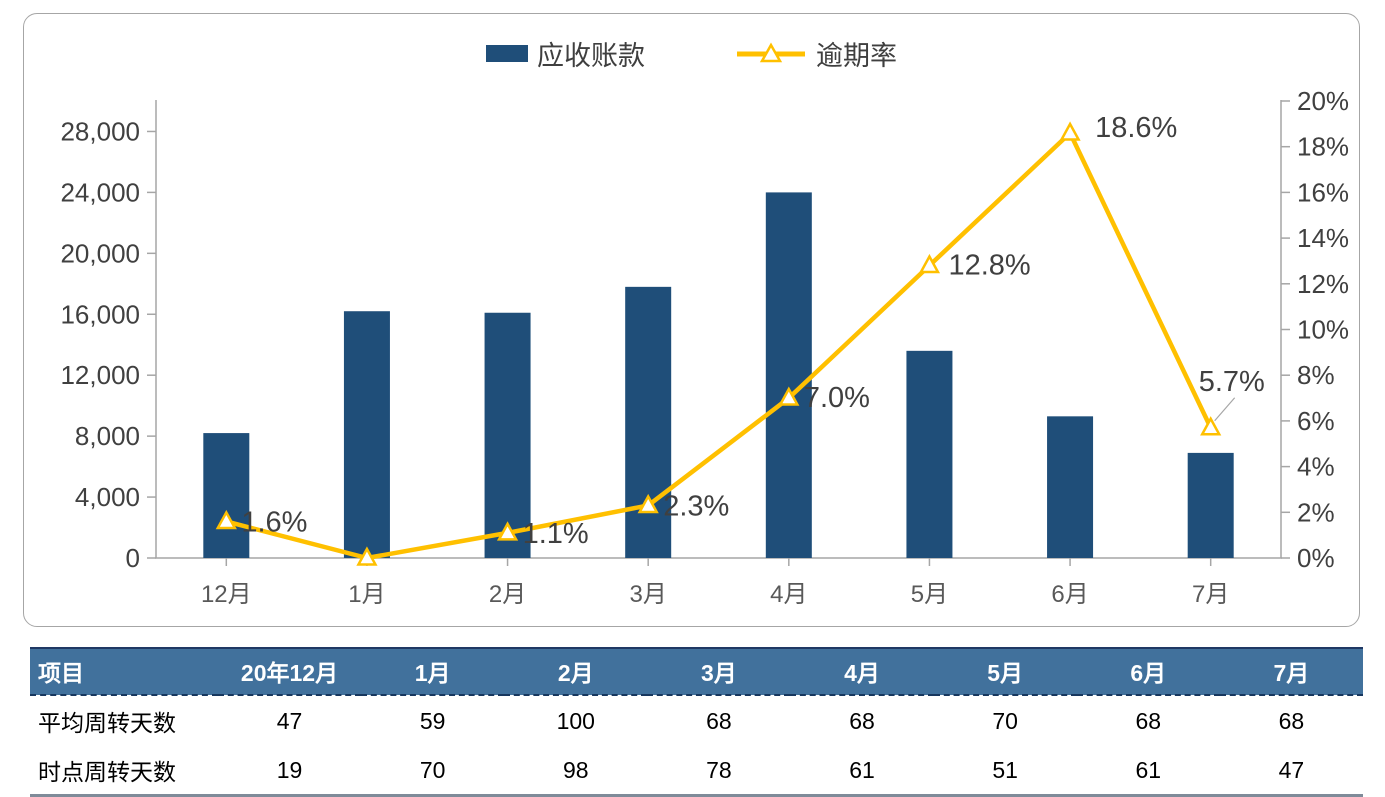 Image resolution: width=1385 pixels, height=797 pixels. Describe the element at coordinates (648, 503) in the screenshot. I see `line-marker-3月` at that location.